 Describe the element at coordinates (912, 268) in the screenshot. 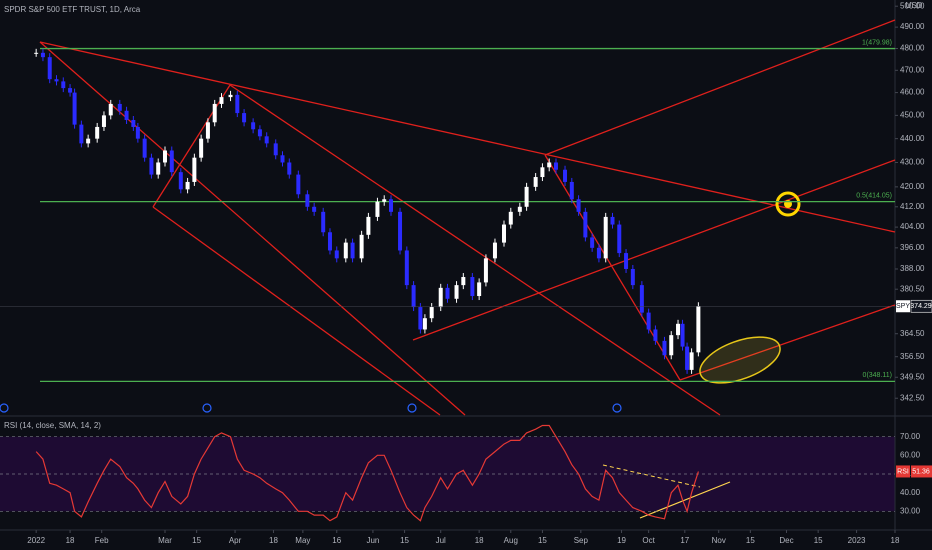

I see `y-tick-label: 388.00` at that location.